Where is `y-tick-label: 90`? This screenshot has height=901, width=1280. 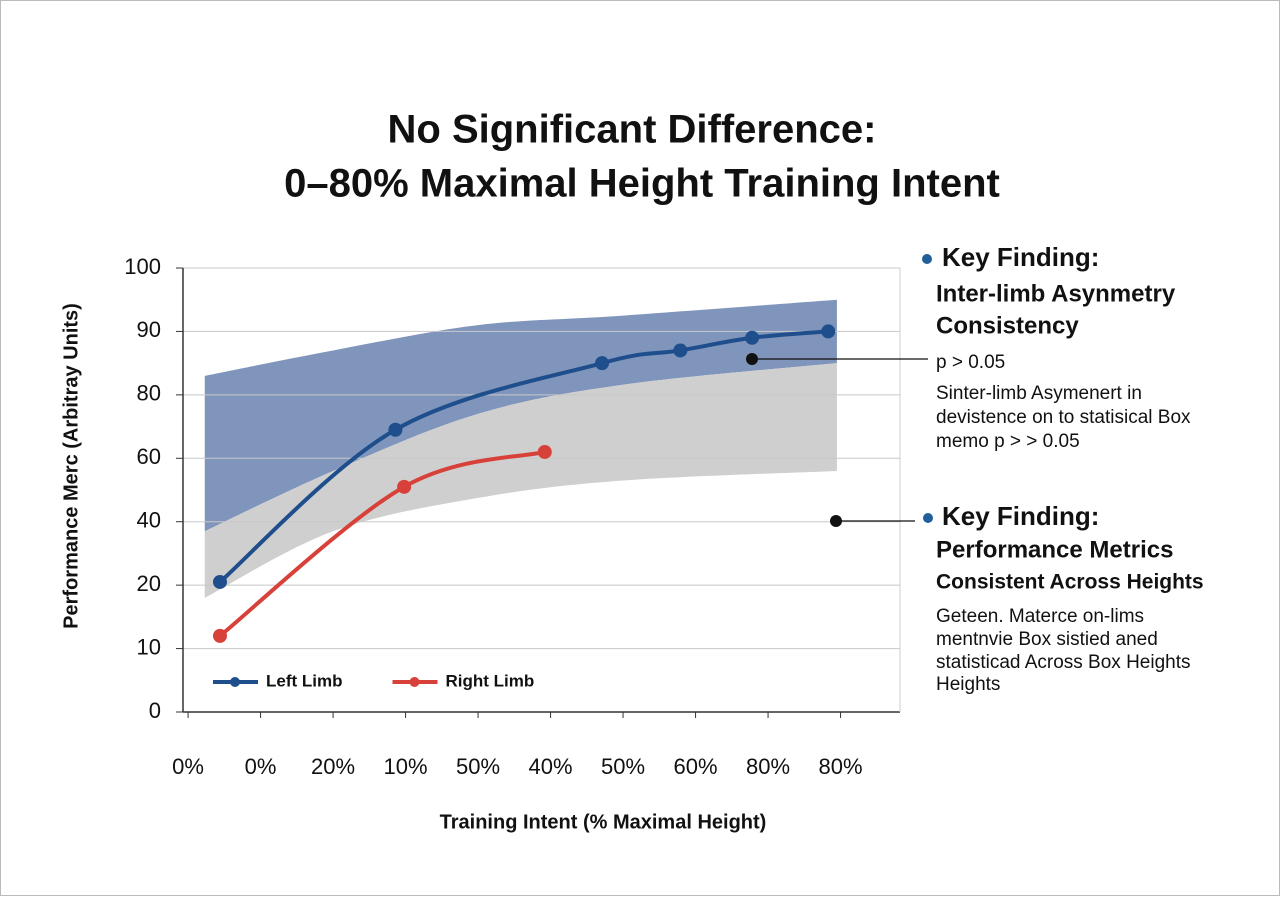
y-tick-label: 90 is located at coordinates (149, 329).